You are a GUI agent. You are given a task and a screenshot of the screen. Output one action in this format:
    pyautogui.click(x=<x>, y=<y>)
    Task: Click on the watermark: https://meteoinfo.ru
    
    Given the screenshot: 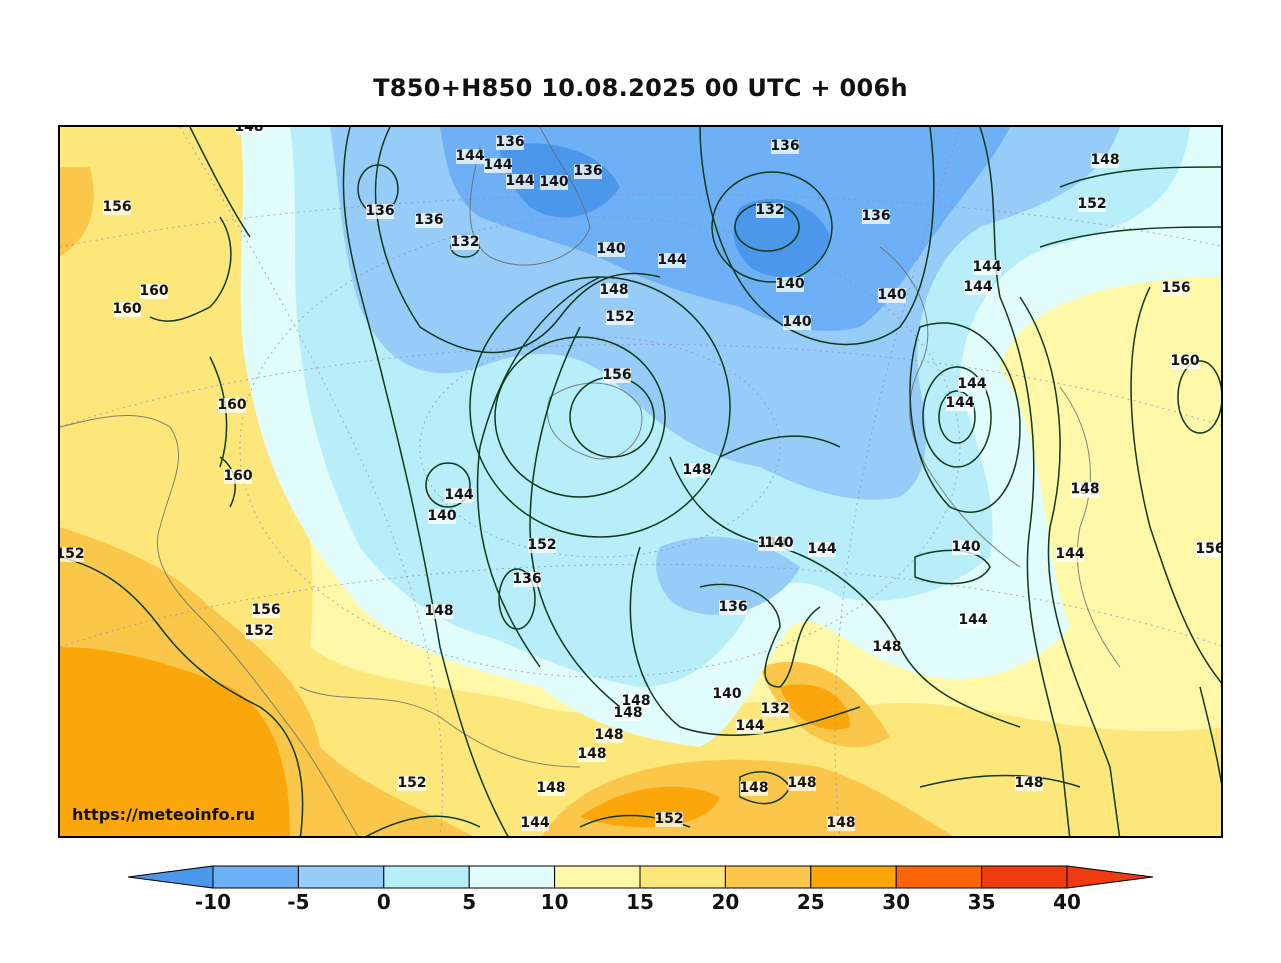 What is the action you would take?
    pyautogui.click(x=163, y=814)
    